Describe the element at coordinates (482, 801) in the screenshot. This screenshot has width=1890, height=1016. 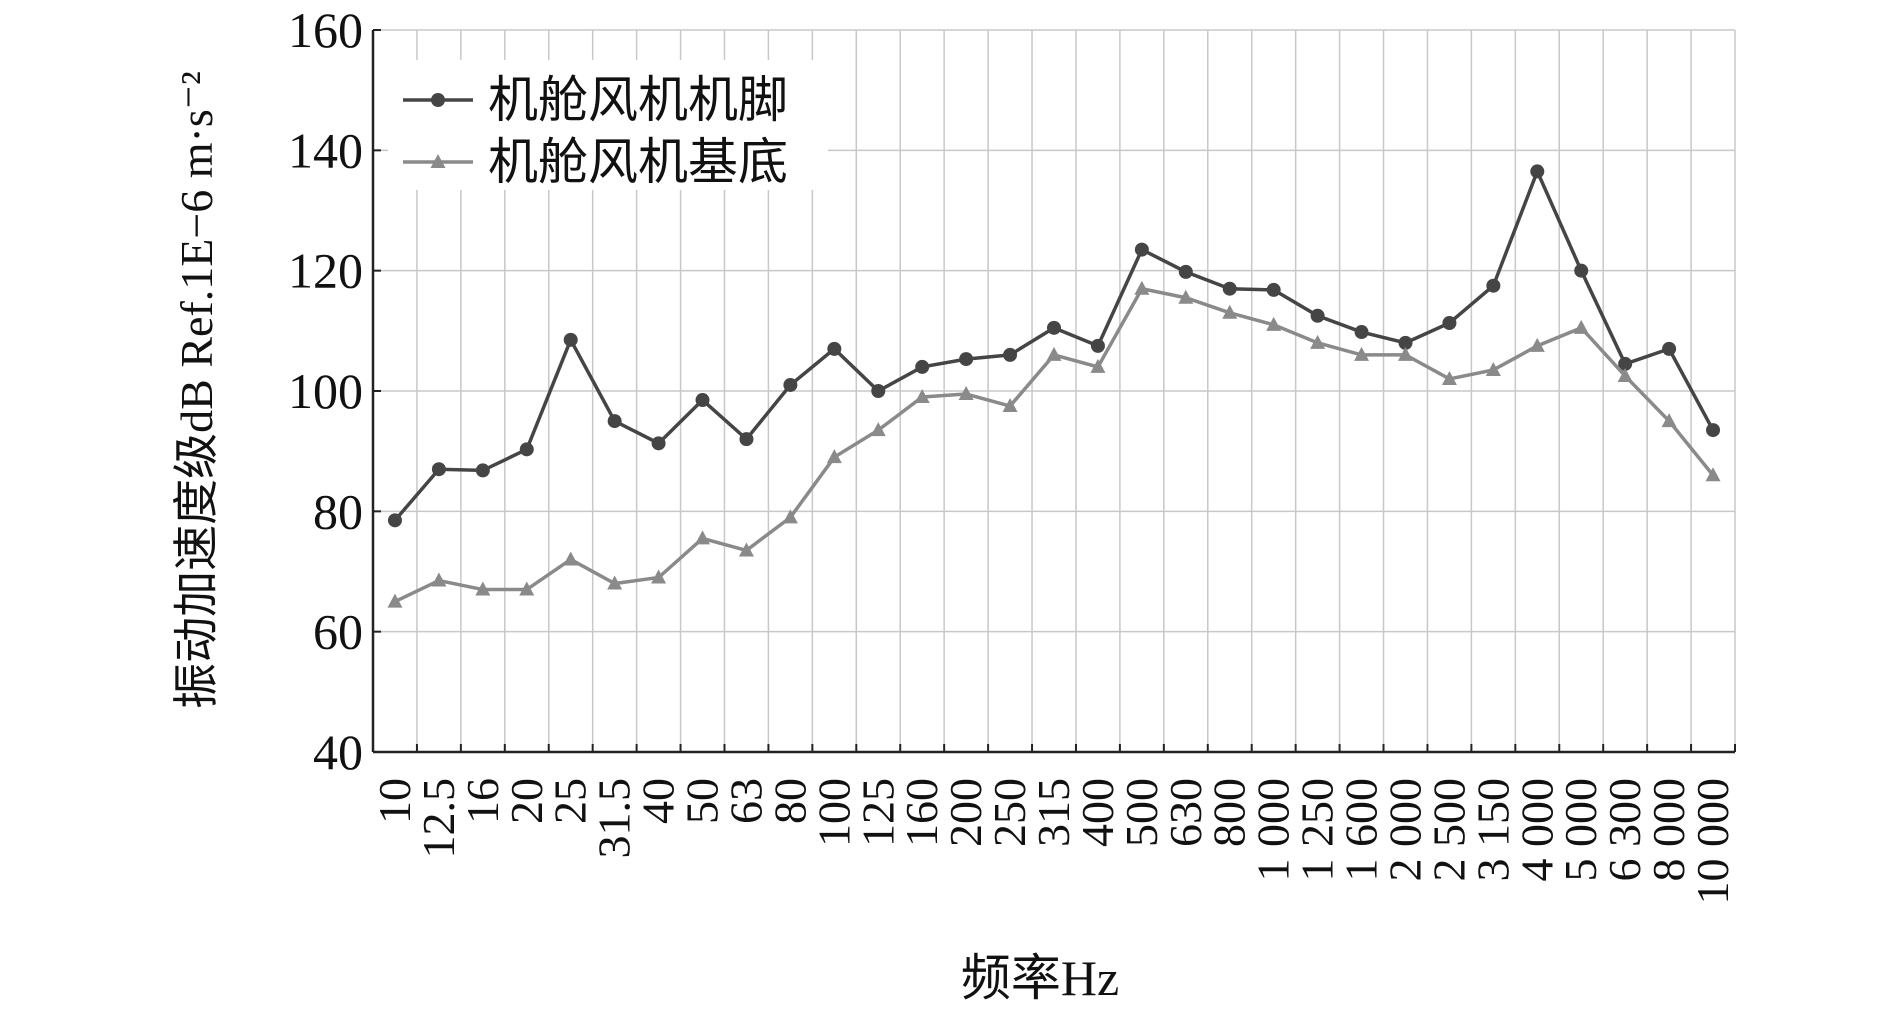
I see `x-tick-label: 16` at that location.